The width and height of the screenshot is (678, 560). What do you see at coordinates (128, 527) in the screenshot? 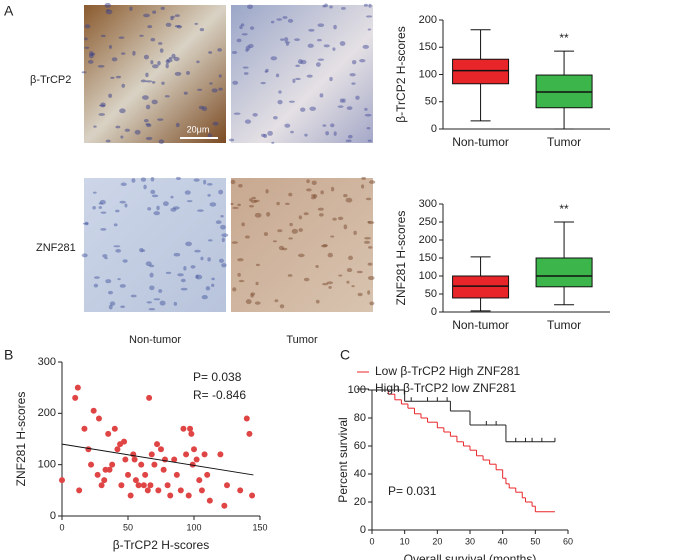
I see `x-tick-label: 50` at bounding box center [128, 527].